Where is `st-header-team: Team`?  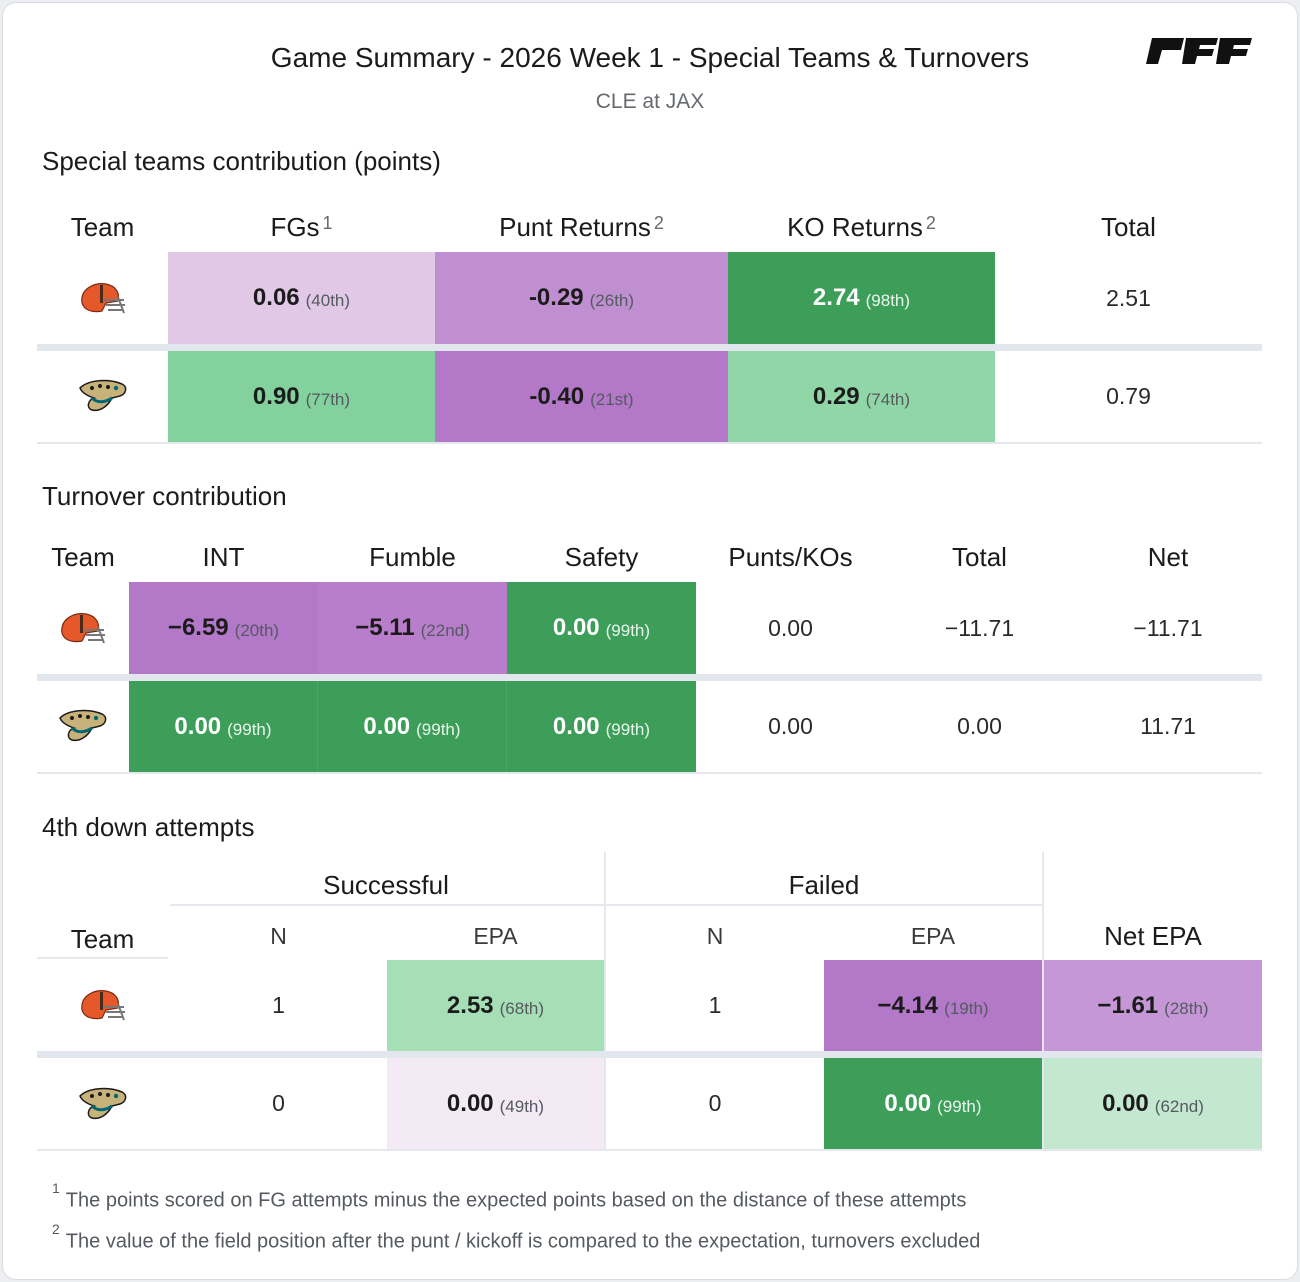
st-header-team: Team is located at coordinates (102, 226).